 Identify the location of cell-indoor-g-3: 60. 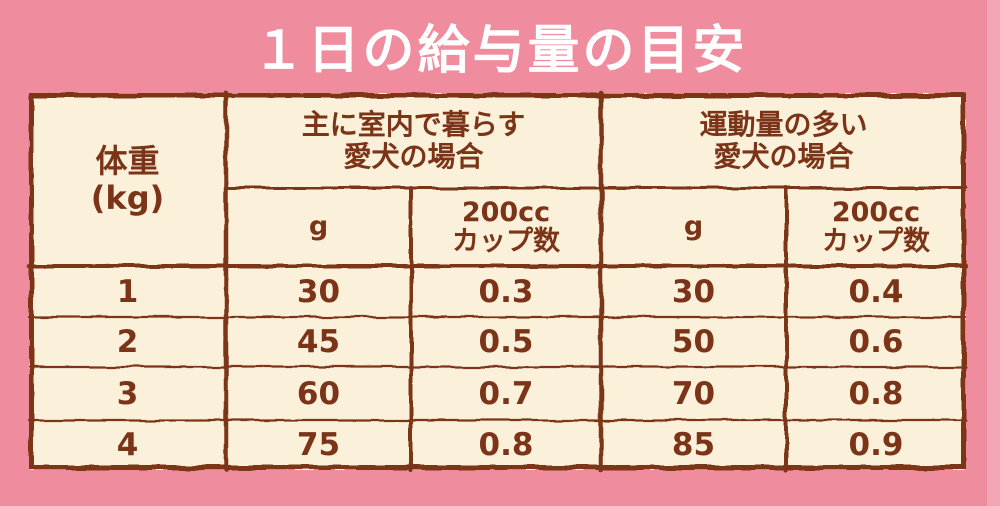
(318, 393).